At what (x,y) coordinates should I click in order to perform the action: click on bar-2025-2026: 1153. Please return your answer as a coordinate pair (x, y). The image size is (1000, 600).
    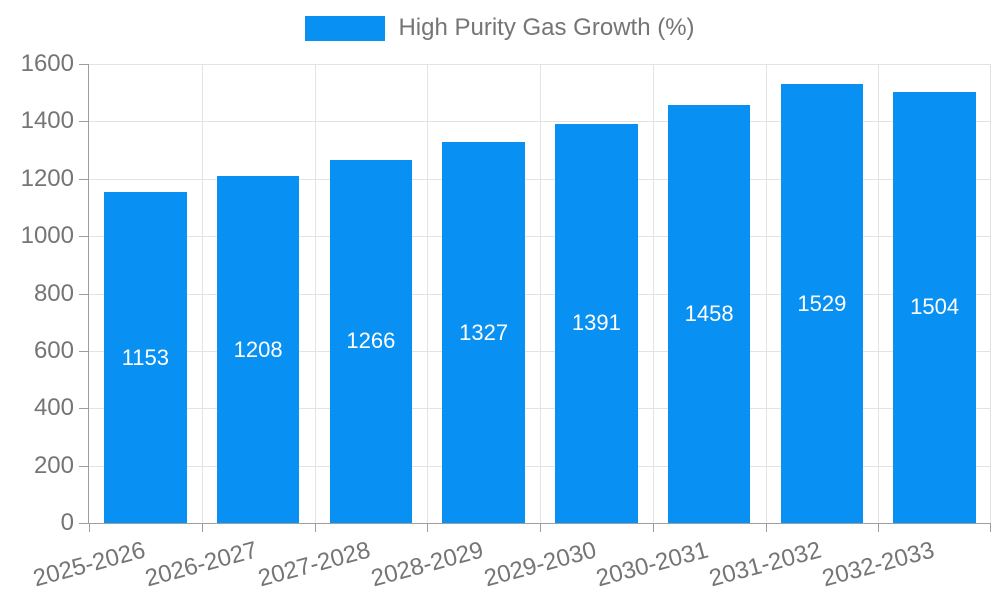
    Looking at the image, I should click on (145, 357).